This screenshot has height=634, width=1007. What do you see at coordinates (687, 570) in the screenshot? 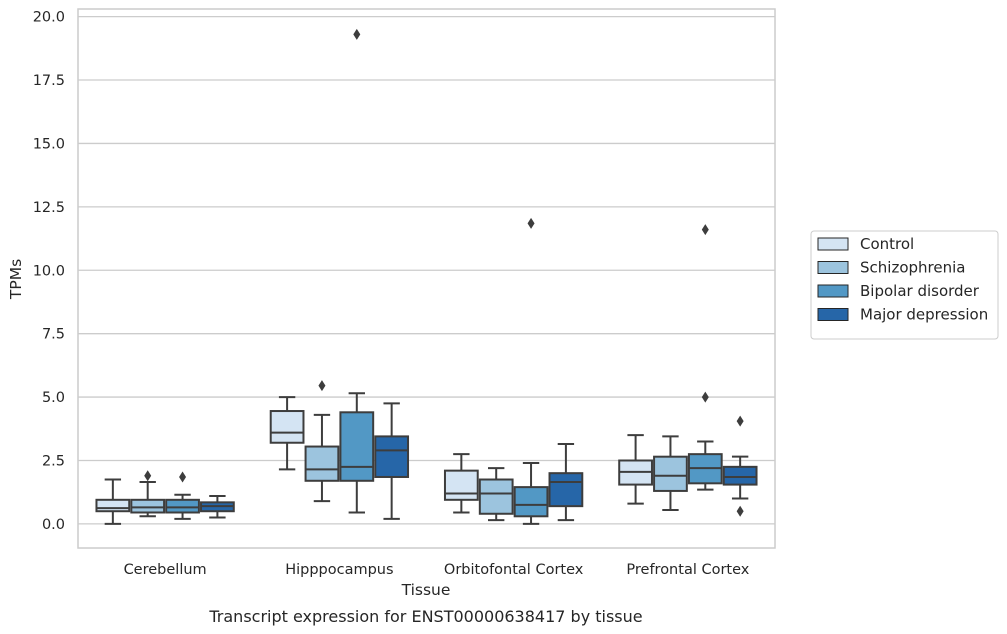
I see `x-tick-label: Prefrontal Cortex` at bounding box center [687, 570].